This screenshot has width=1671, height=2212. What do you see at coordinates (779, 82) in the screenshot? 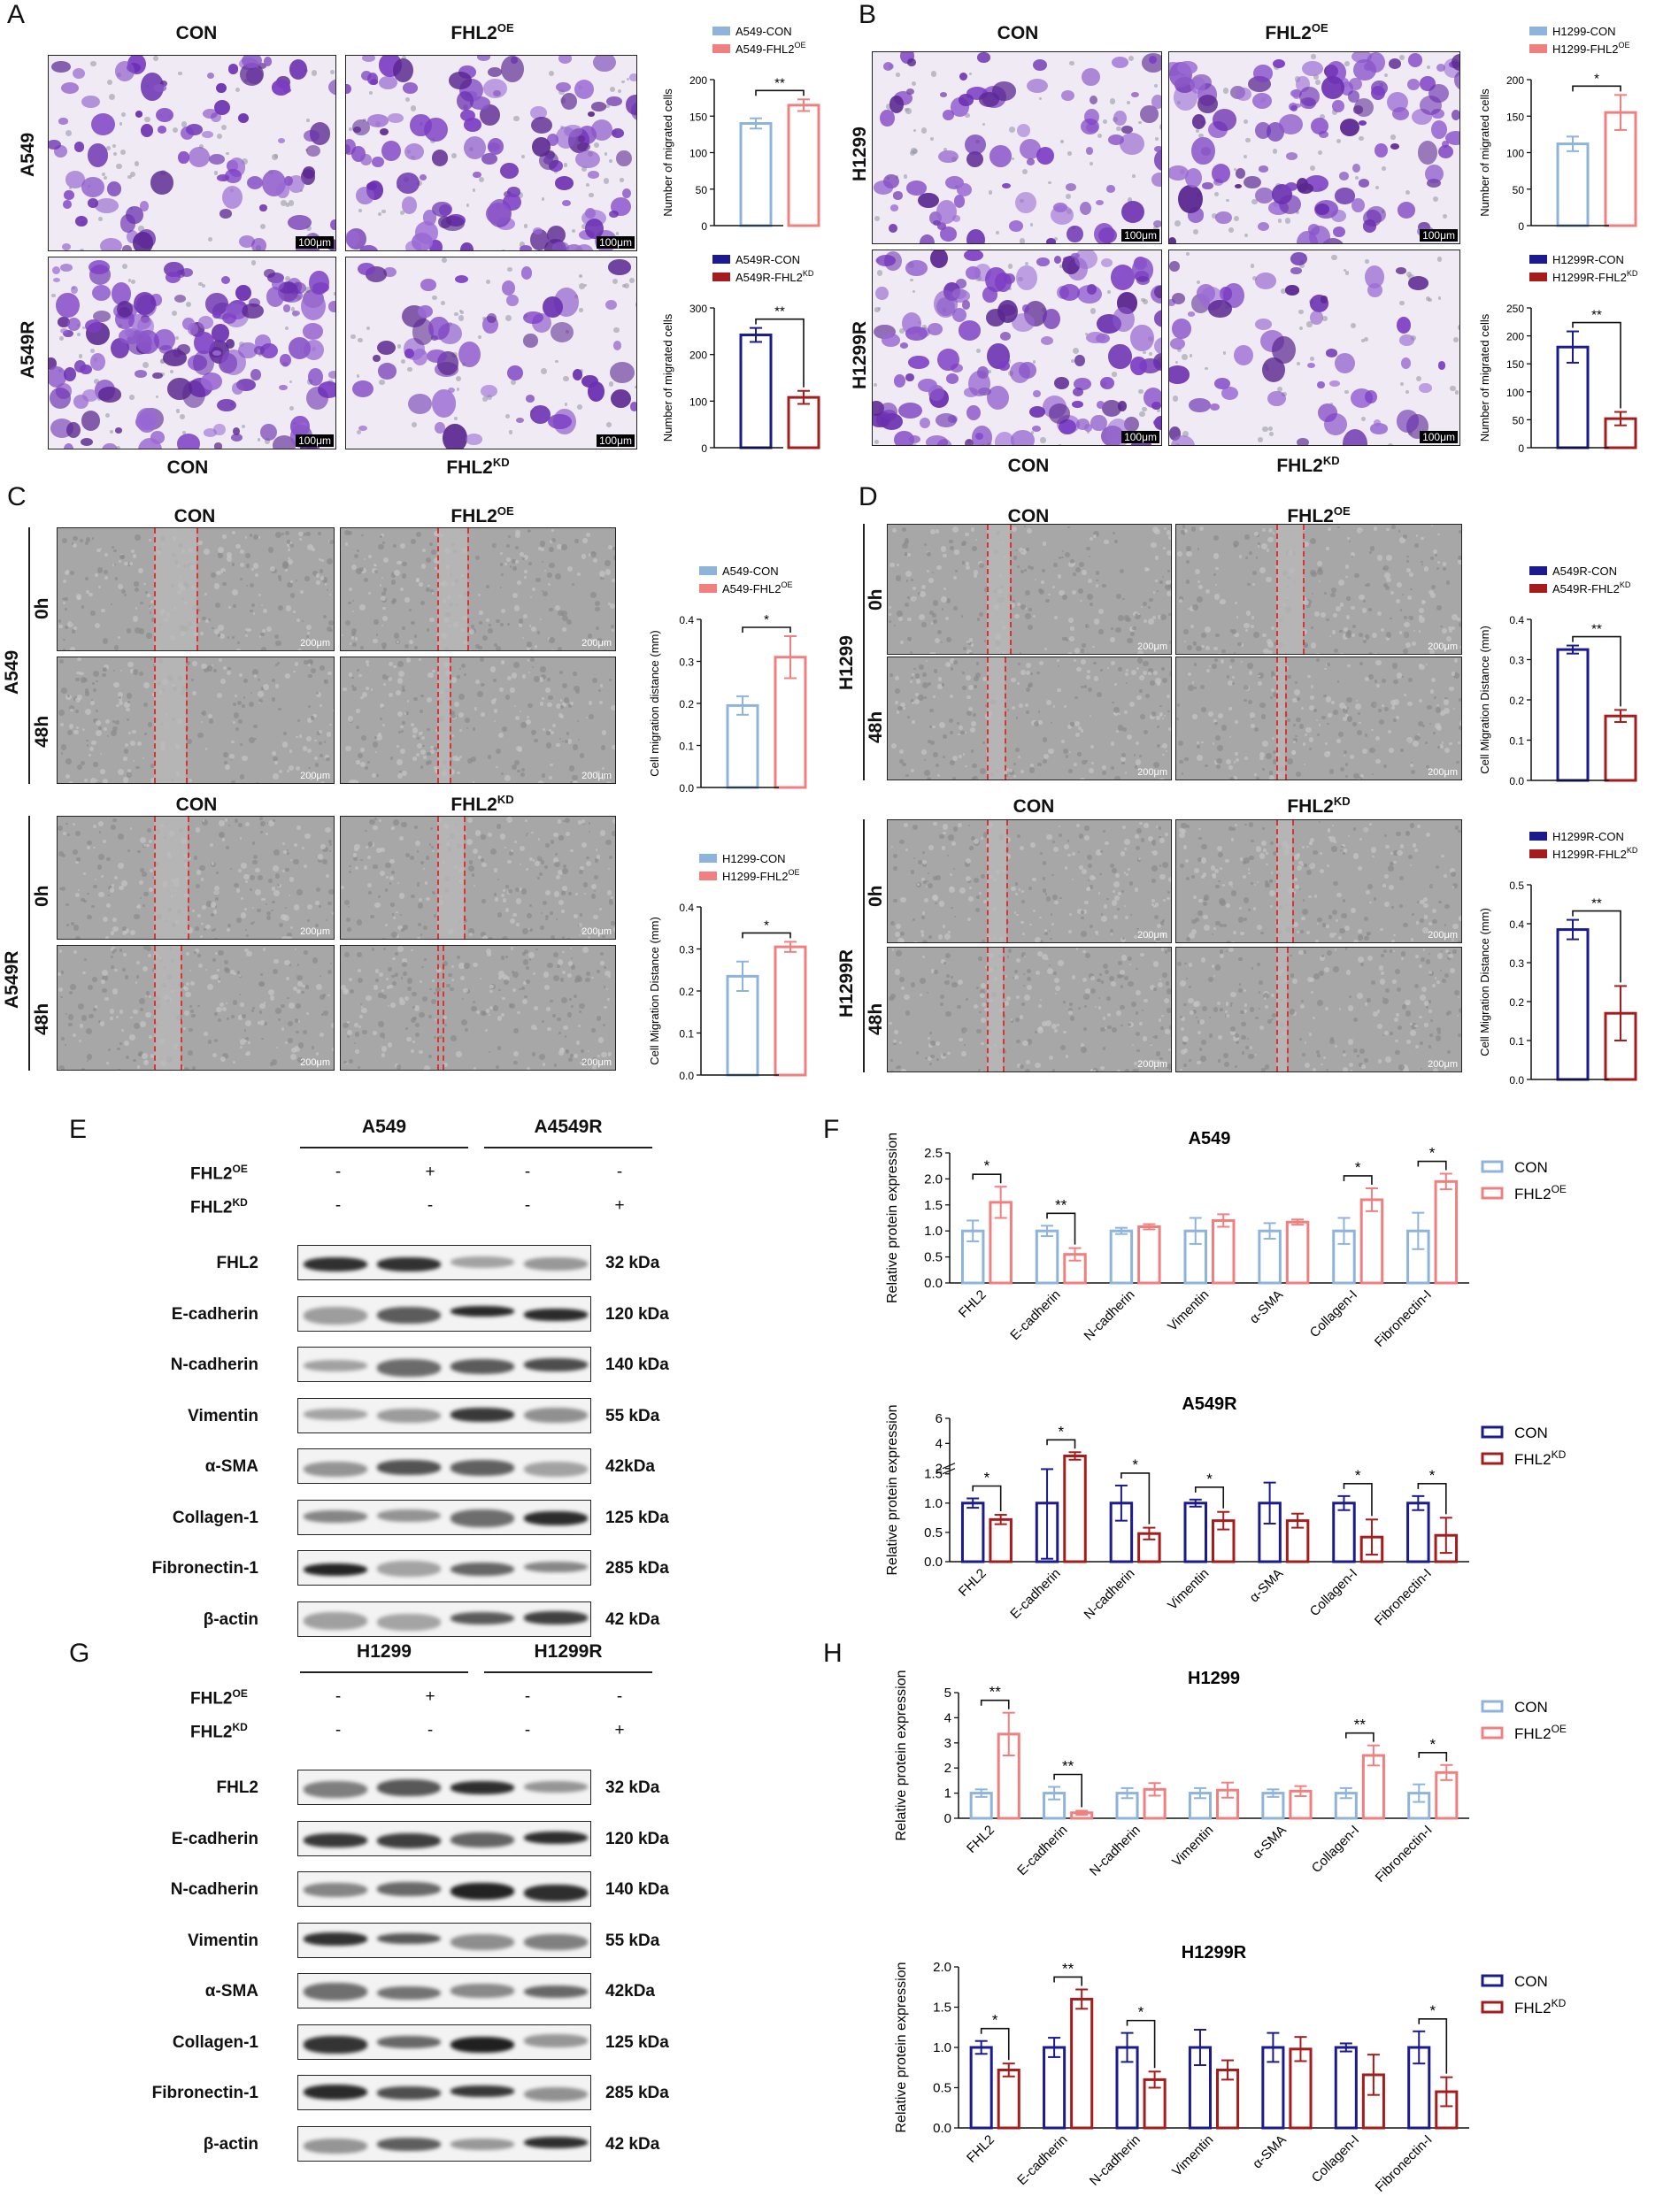
I see `significance-label: **` at bounding box center [779, 82].